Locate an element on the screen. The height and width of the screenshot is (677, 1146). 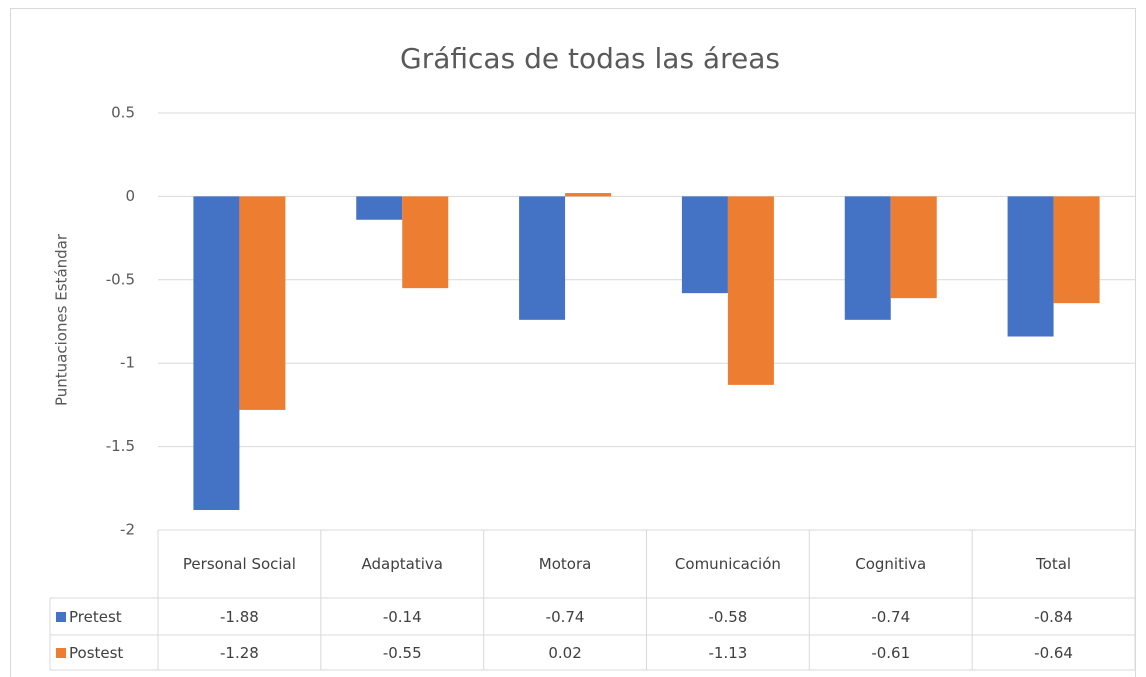
data-table-value: -0.64 is located at coordinates (1053, 652).